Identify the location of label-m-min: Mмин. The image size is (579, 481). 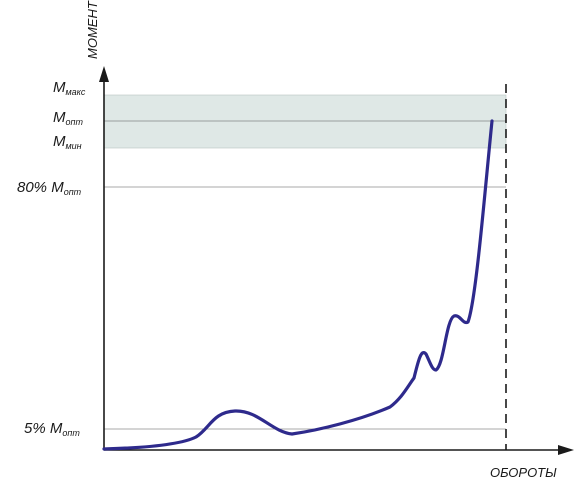
(67, 142).